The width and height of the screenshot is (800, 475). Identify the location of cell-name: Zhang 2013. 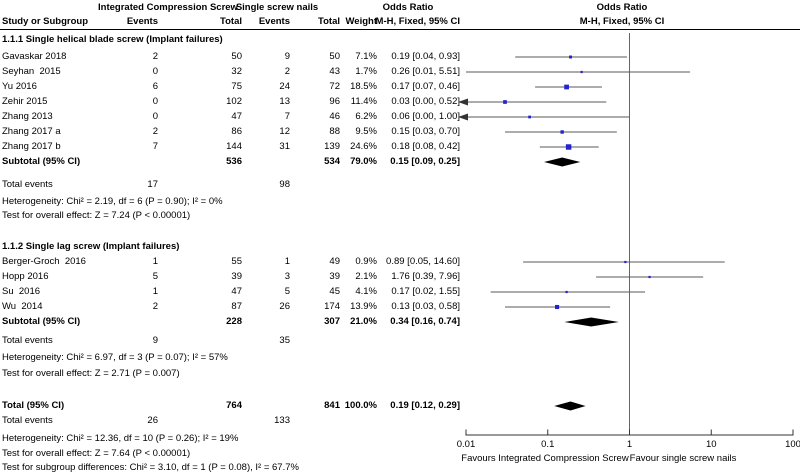
(27, 116).